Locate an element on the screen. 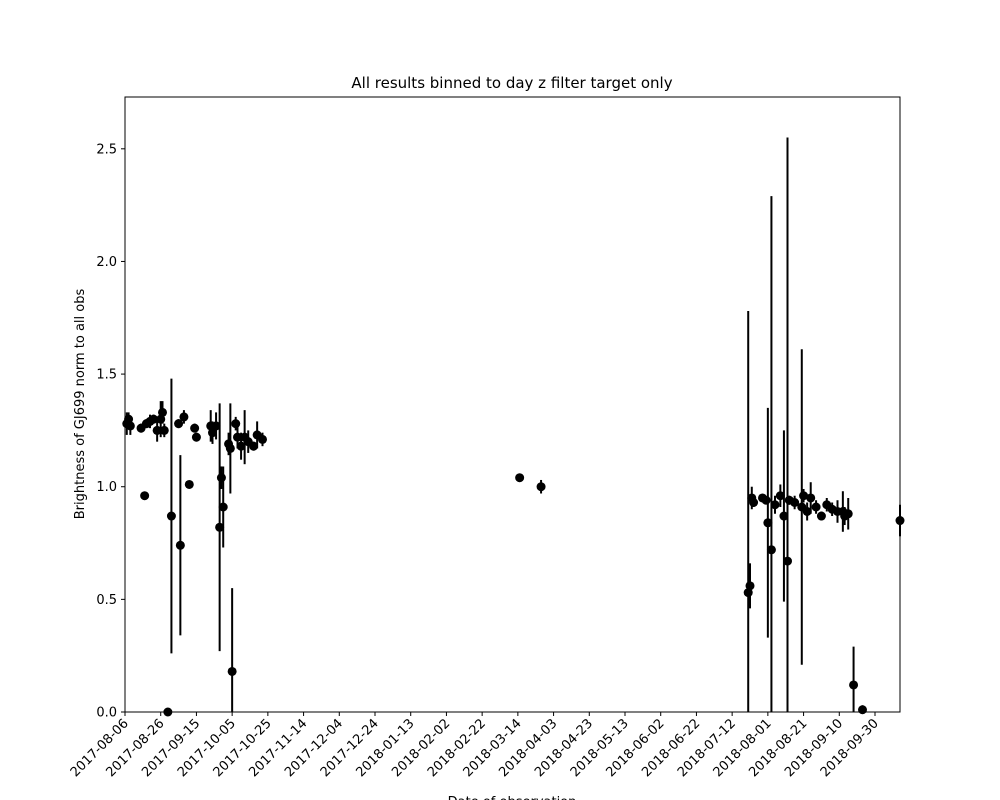 Image resolution: width=1000 pixels, height=800 pixels. y-tick-label: 0.0 is located at coordinates (106, 713).